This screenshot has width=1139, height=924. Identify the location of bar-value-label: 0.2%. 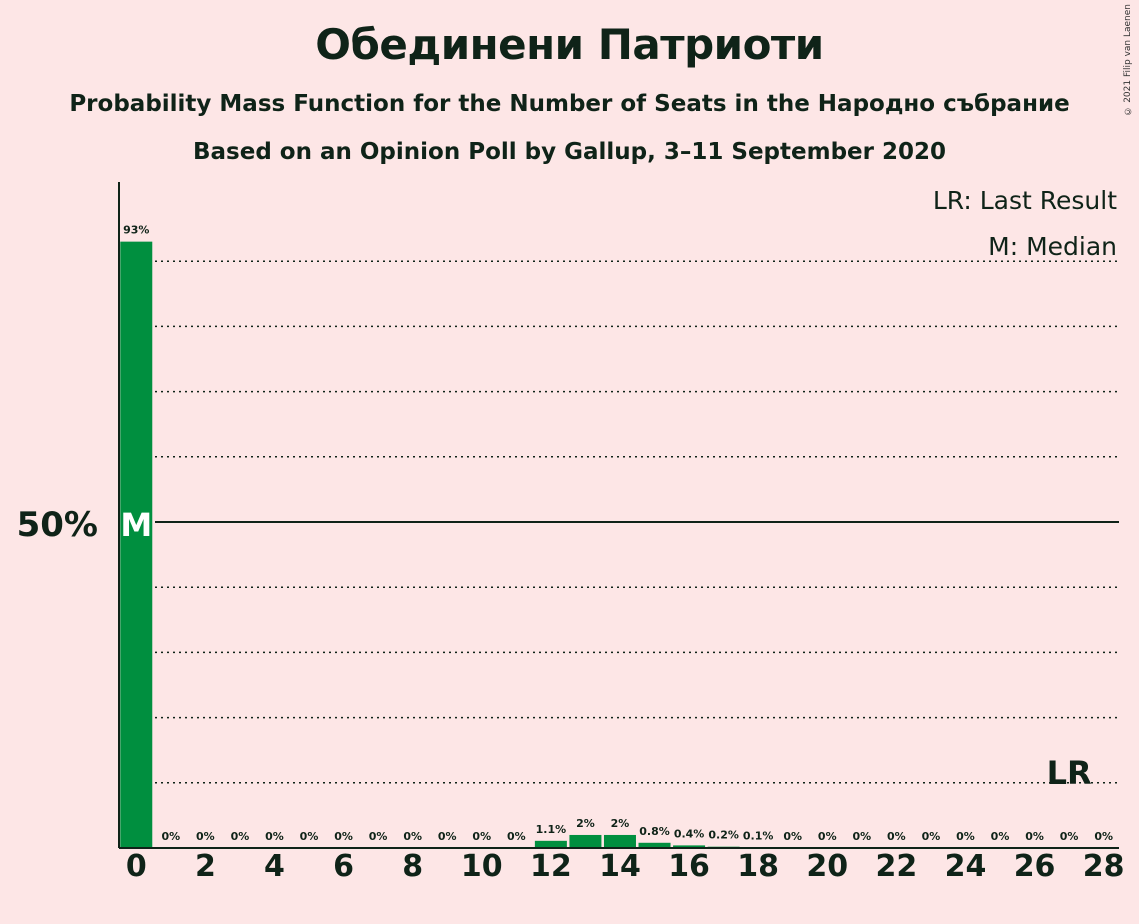
(723, 835).